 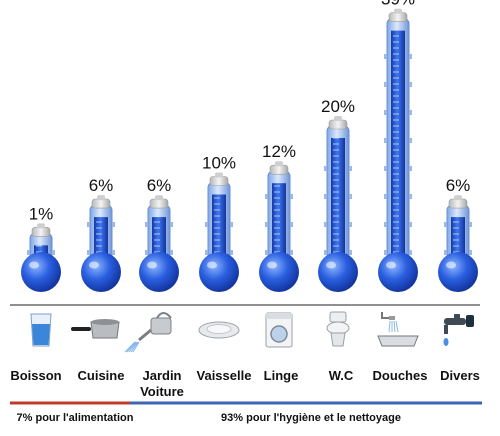 I want to click on value-label: 12%, so click(x=279, y=151).